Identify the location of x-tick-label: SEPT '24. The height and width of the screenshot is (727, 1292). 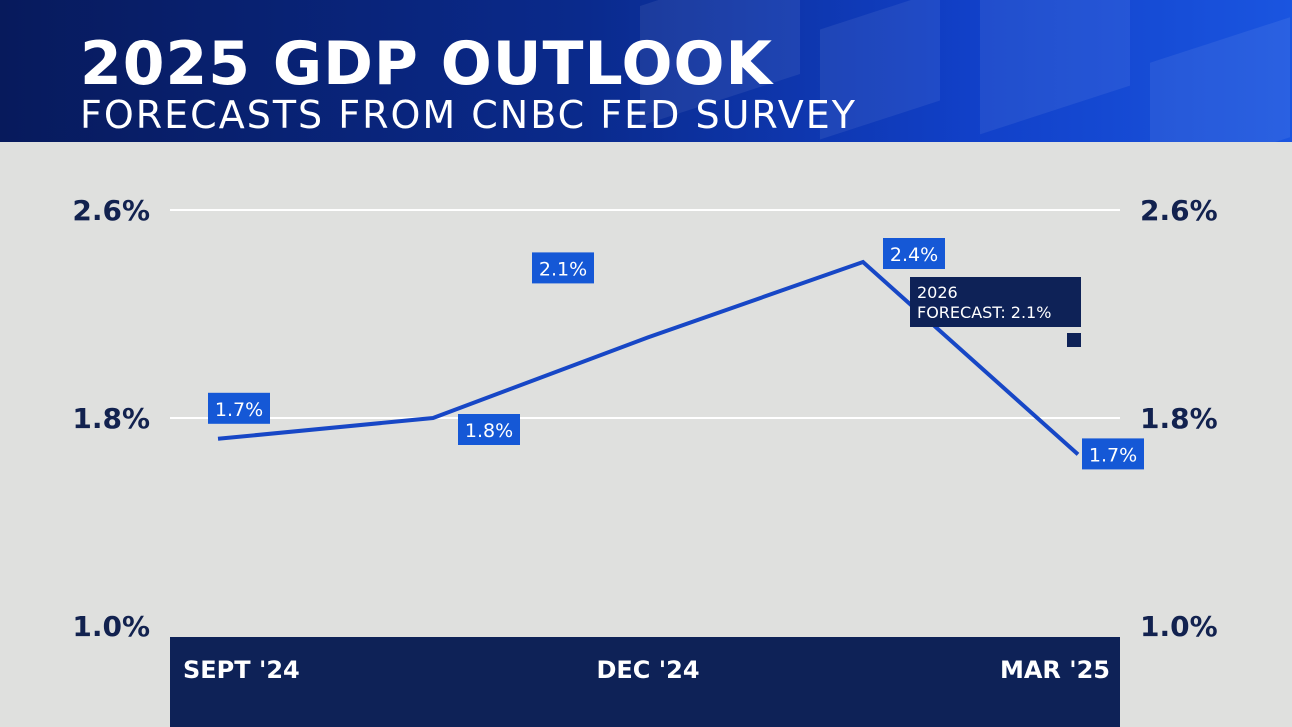
(241, 670).